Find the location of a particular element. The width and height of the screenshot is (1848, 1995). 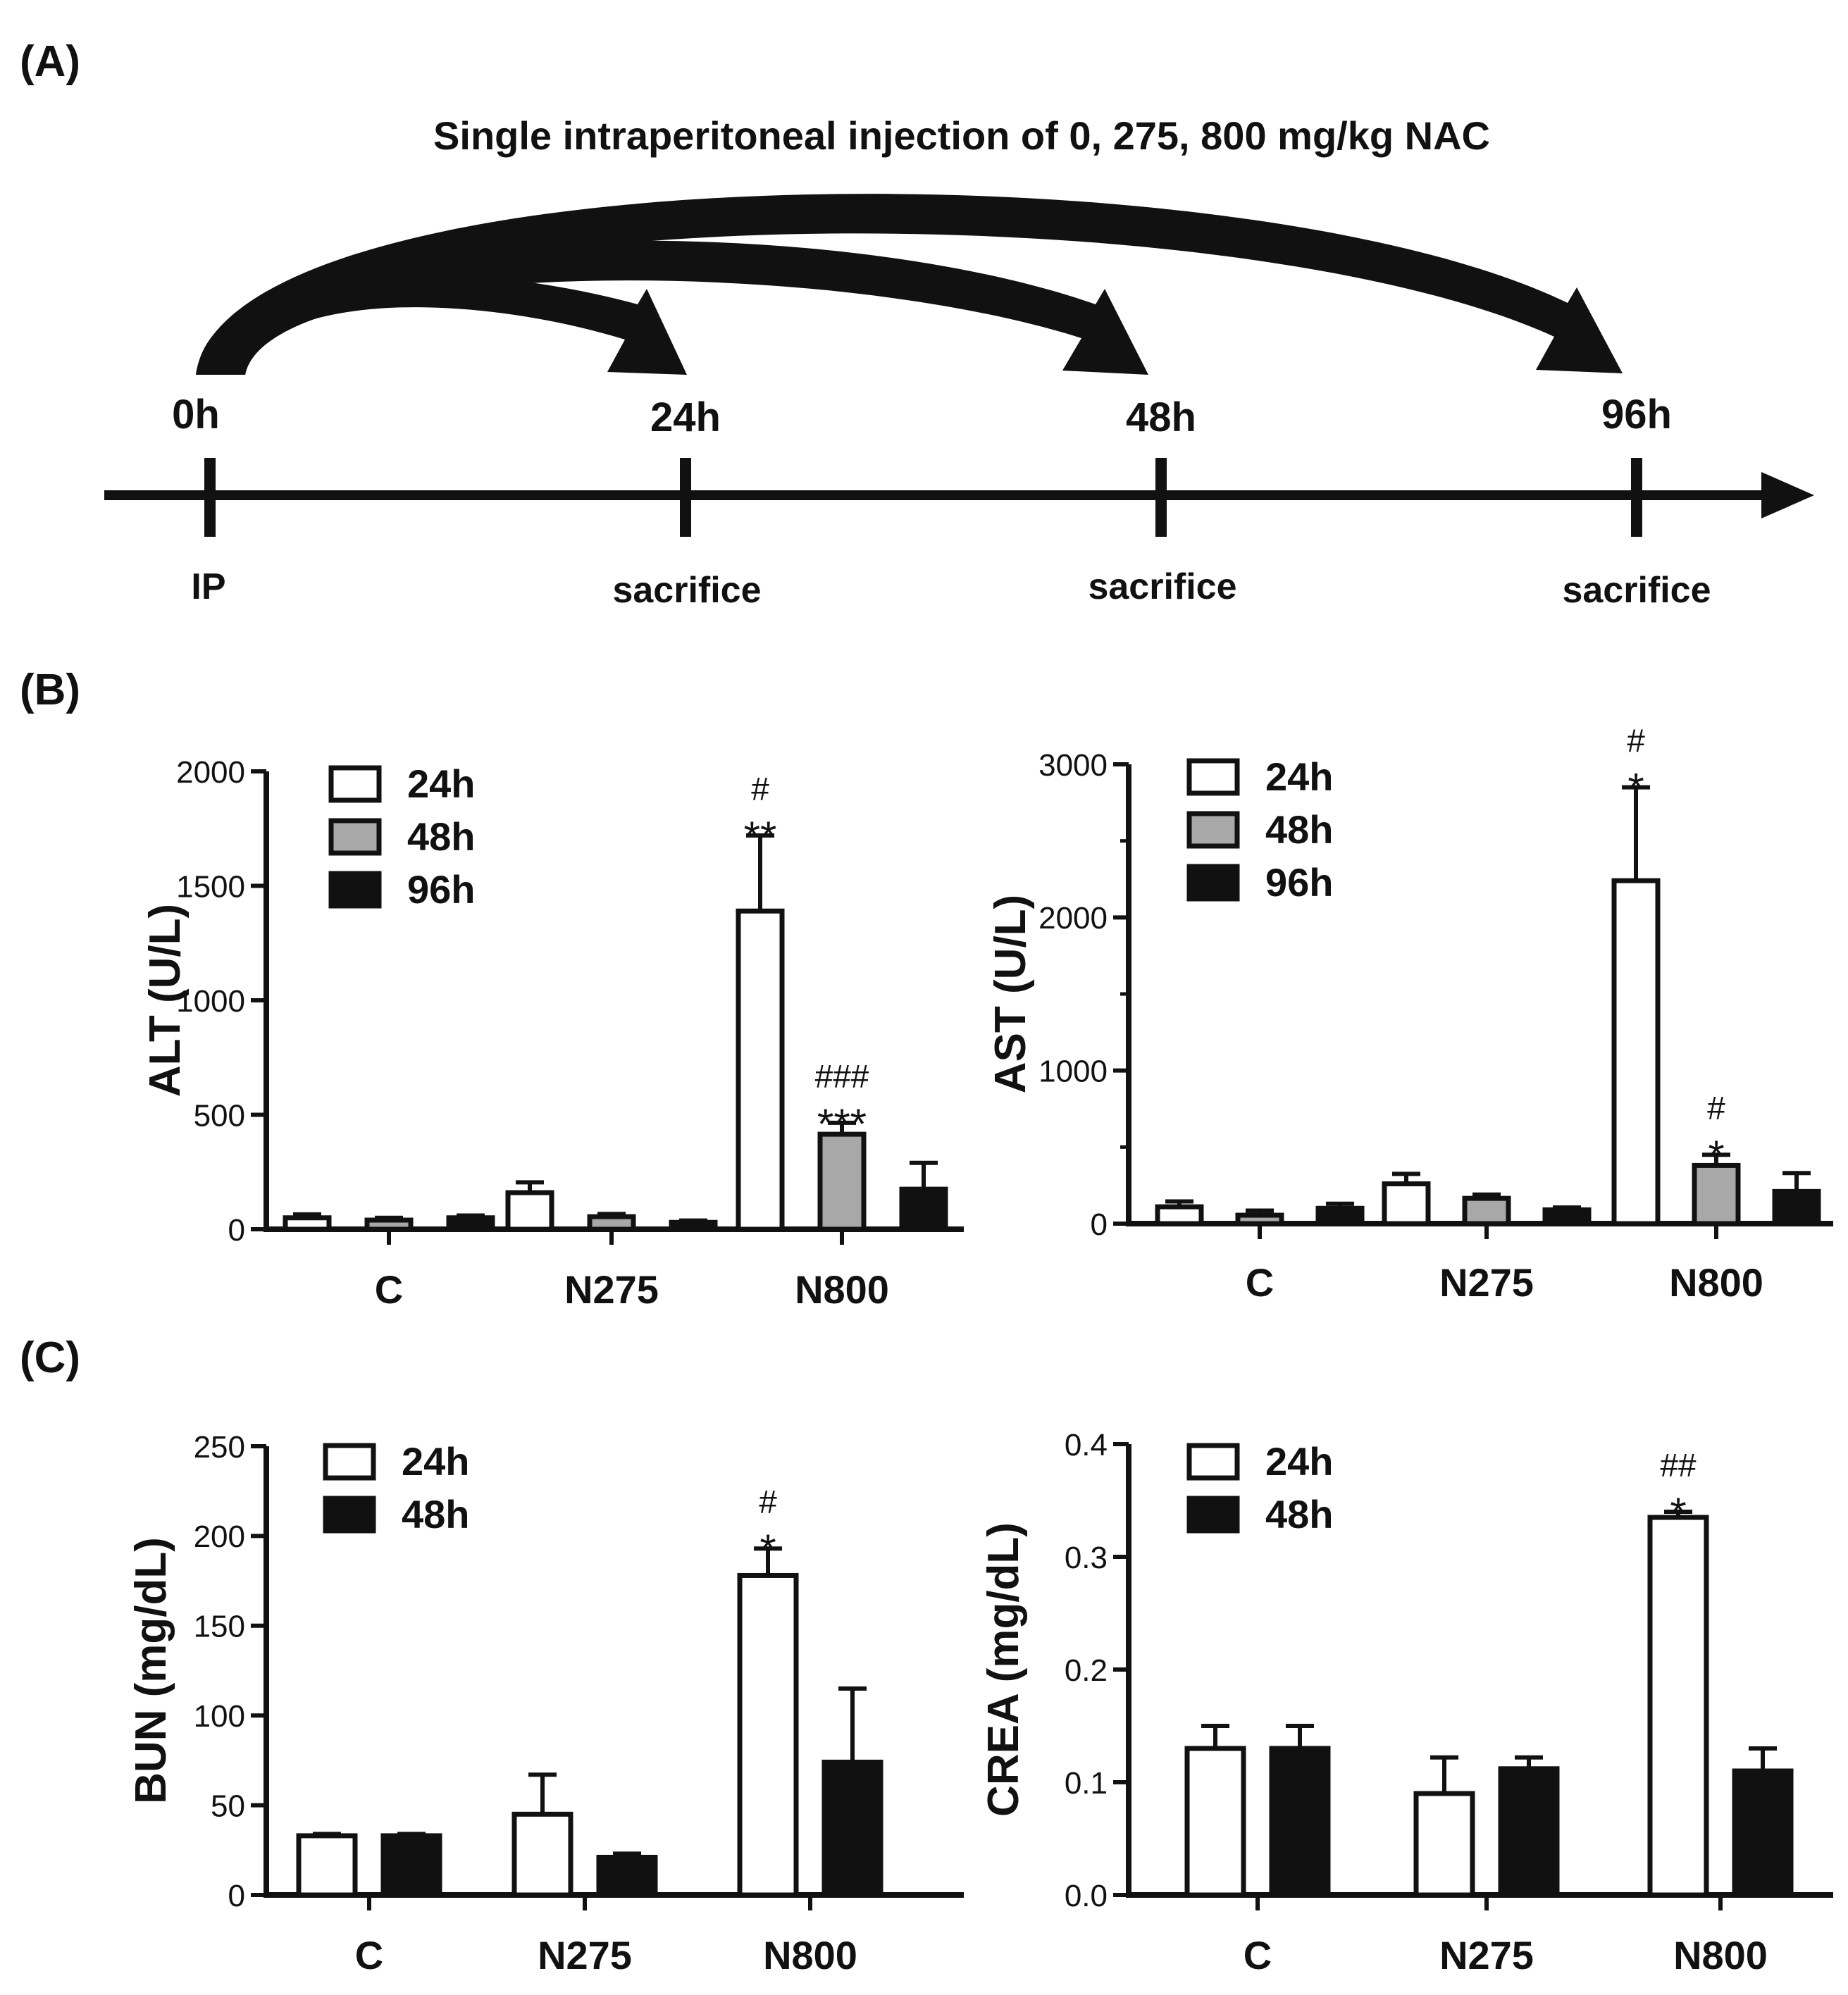

timeline-axis is located at coordinates (935, 495).